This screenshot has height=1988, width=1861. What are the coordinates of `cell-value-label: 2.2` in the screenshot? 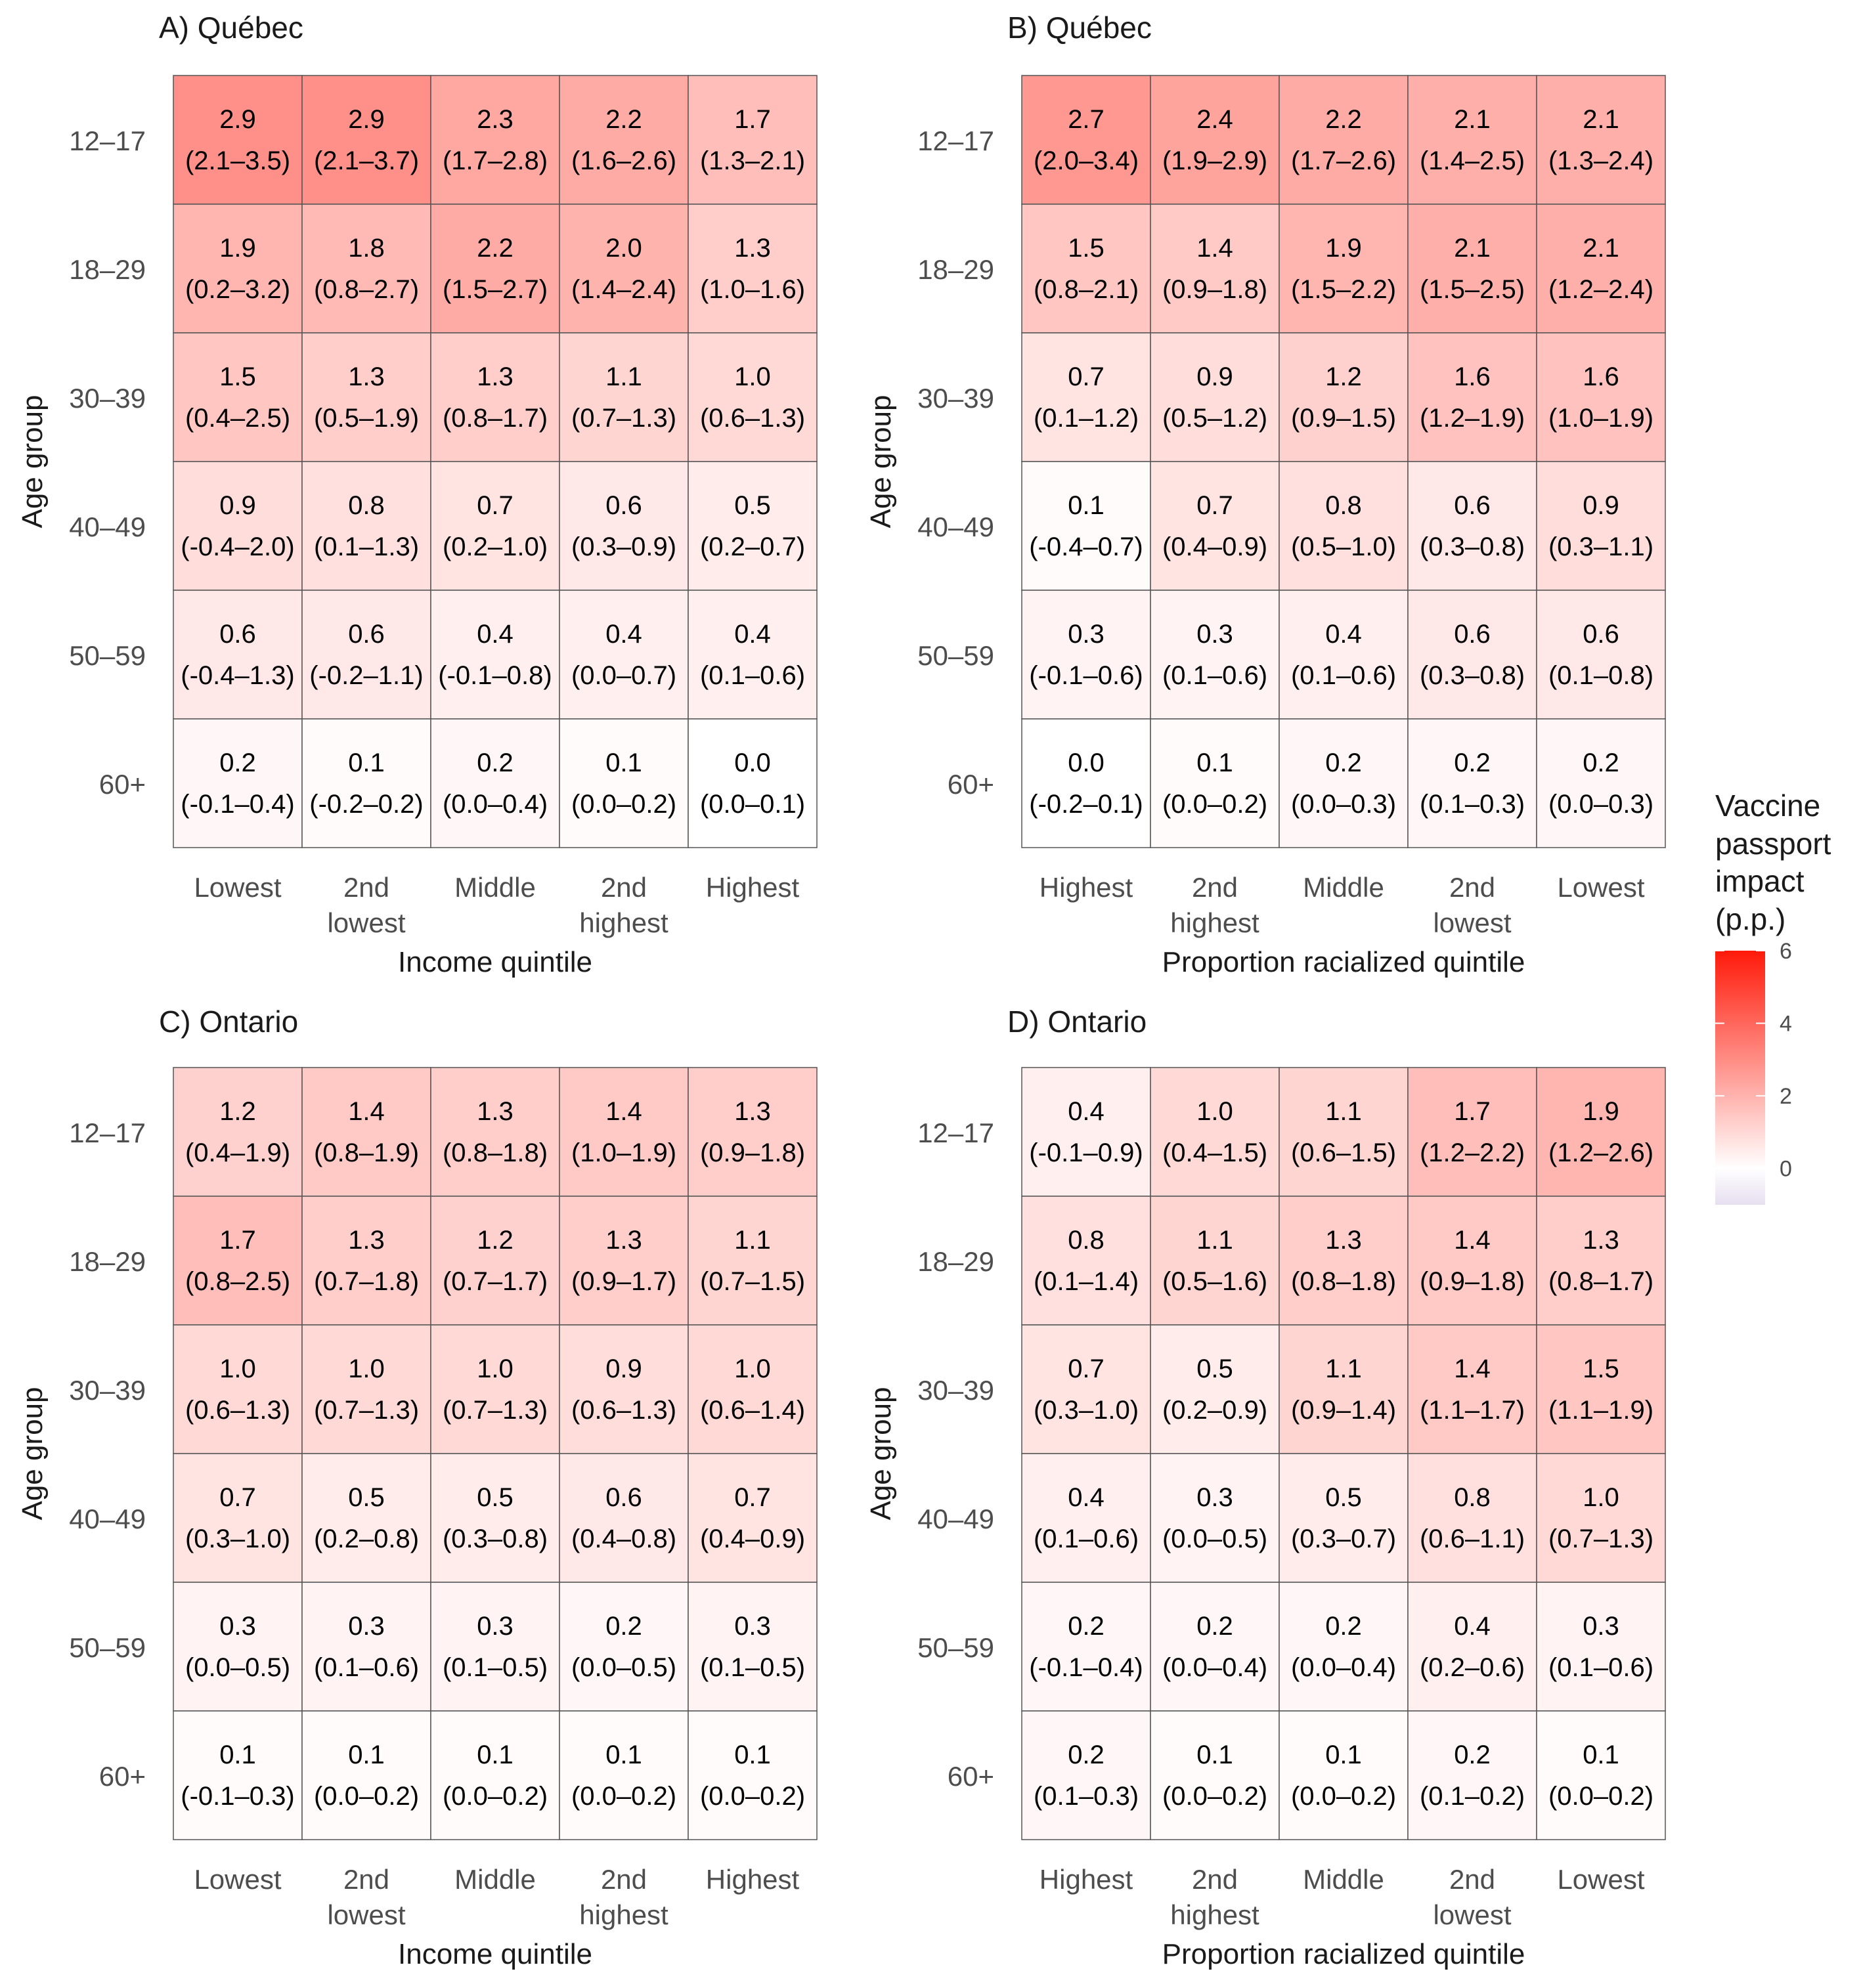 It's located at (1343, 119).